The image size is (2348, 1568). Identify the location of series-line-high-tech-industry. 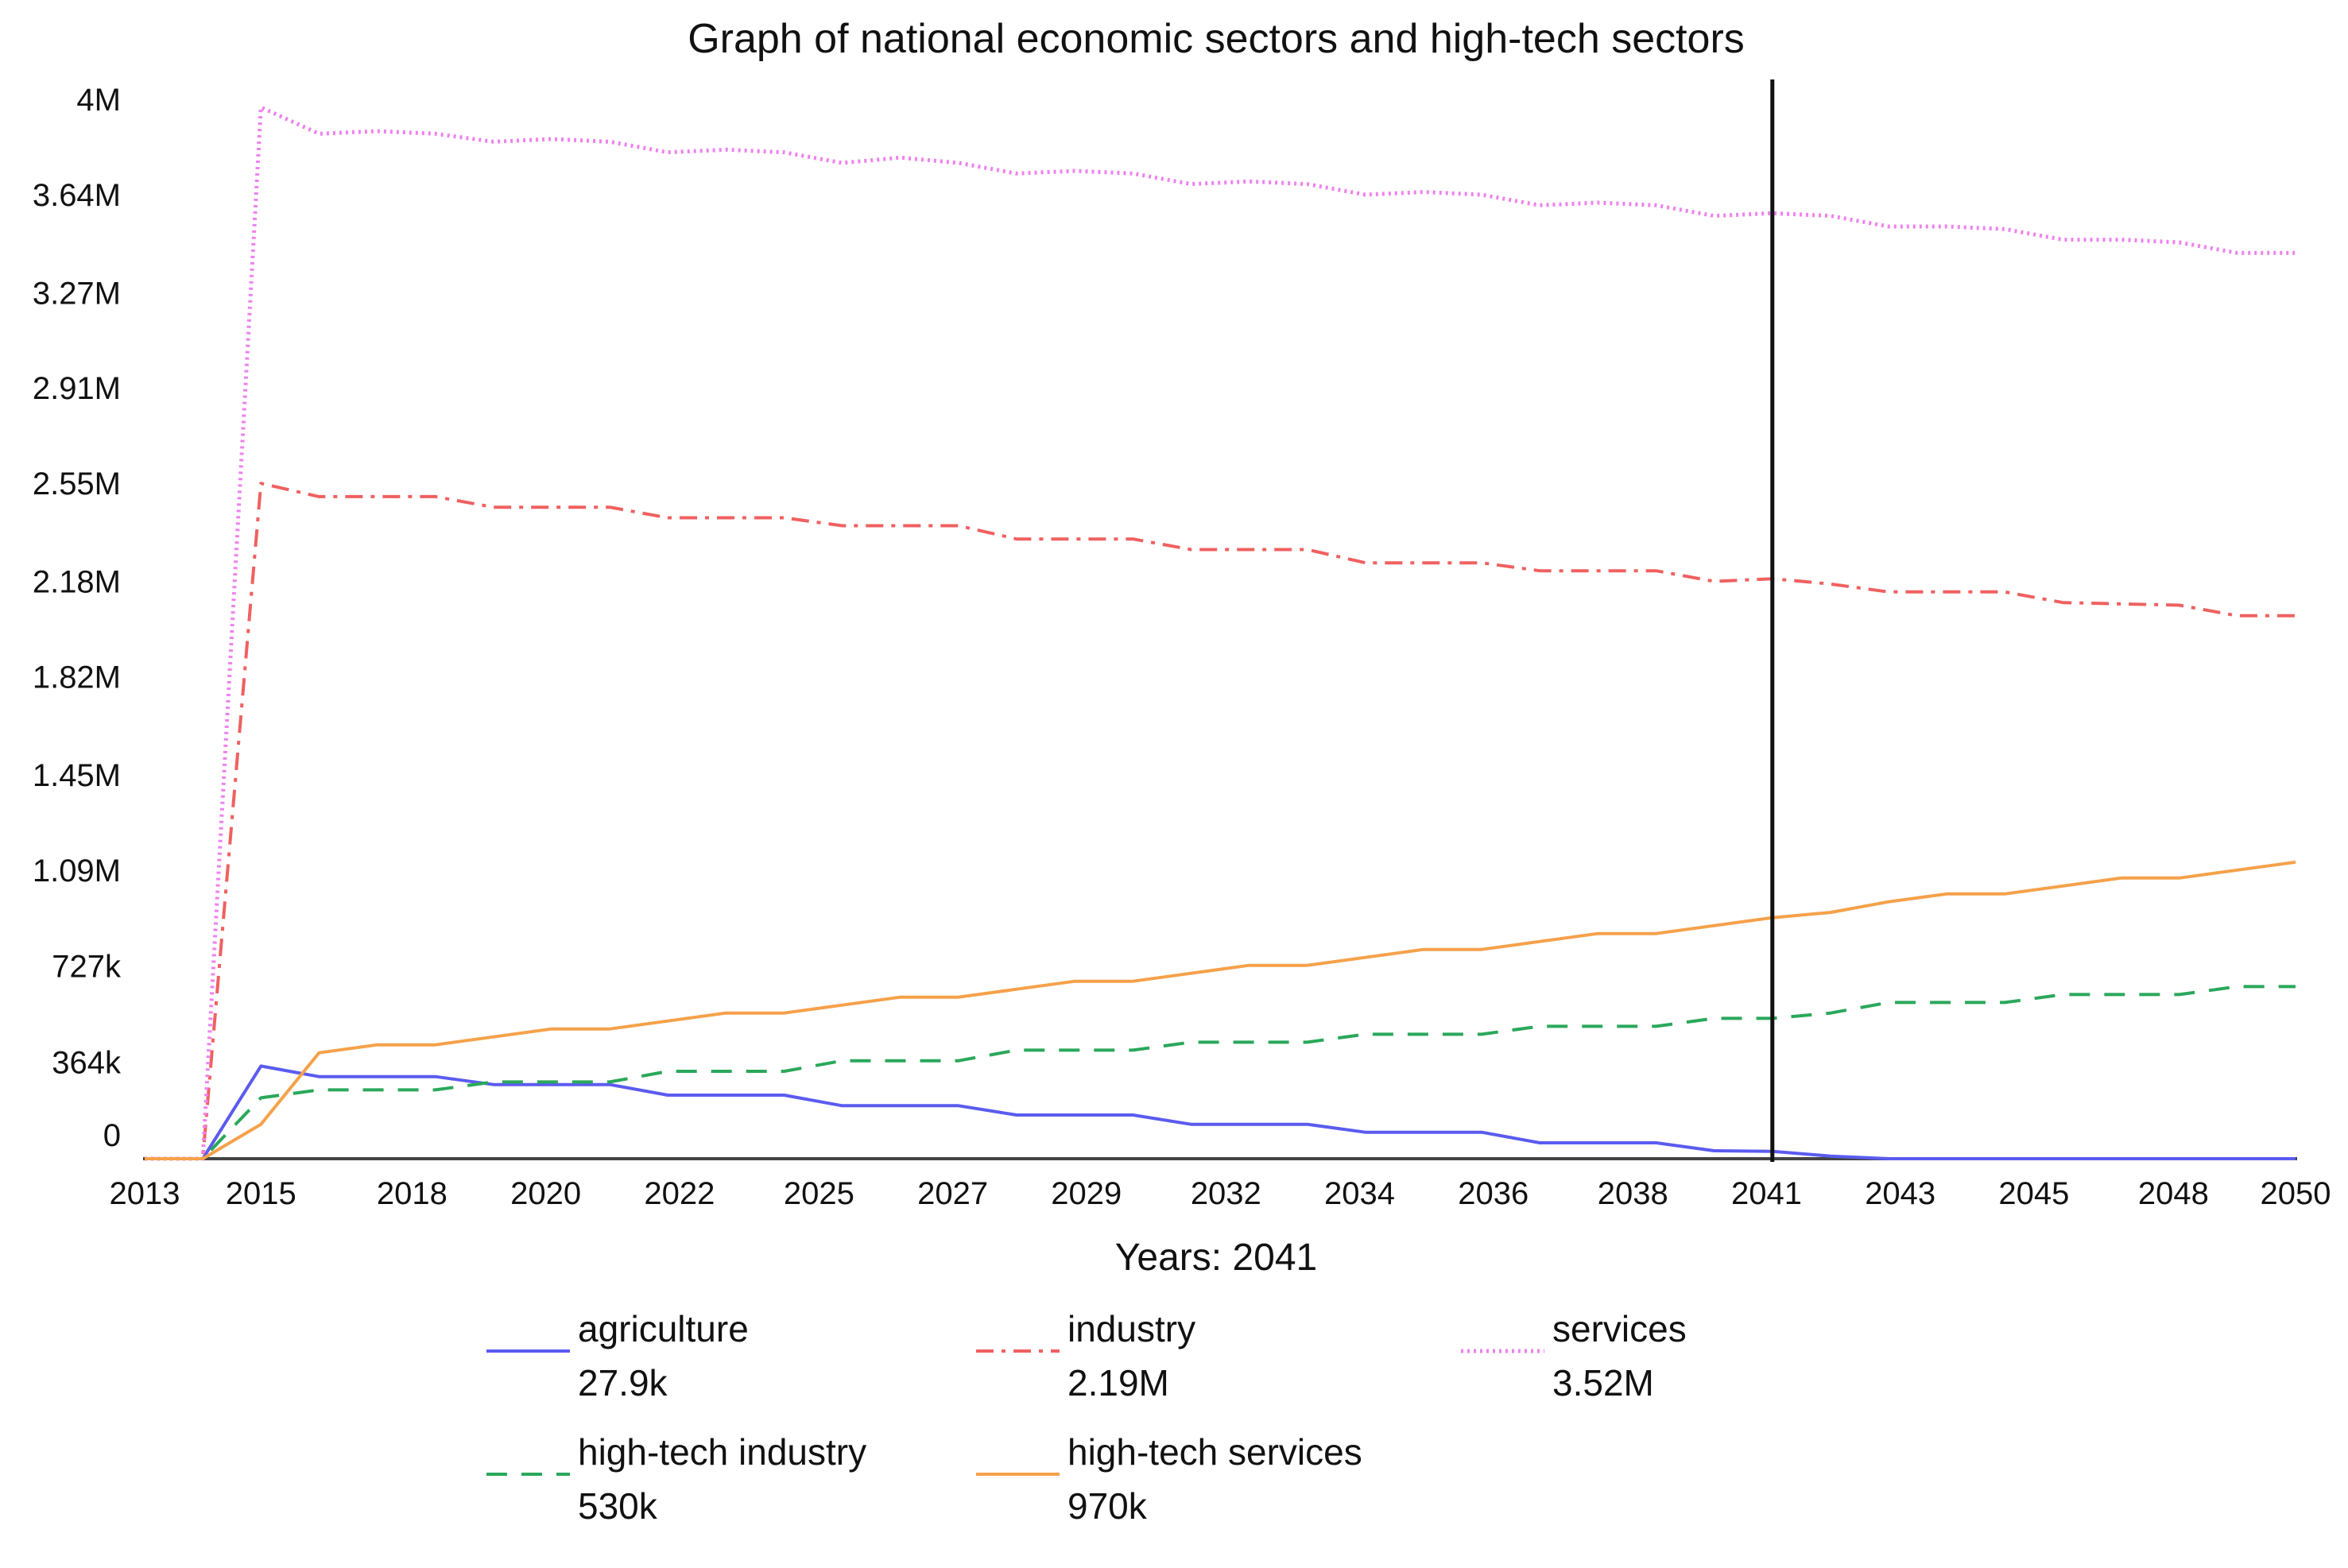
(1220, 1072).